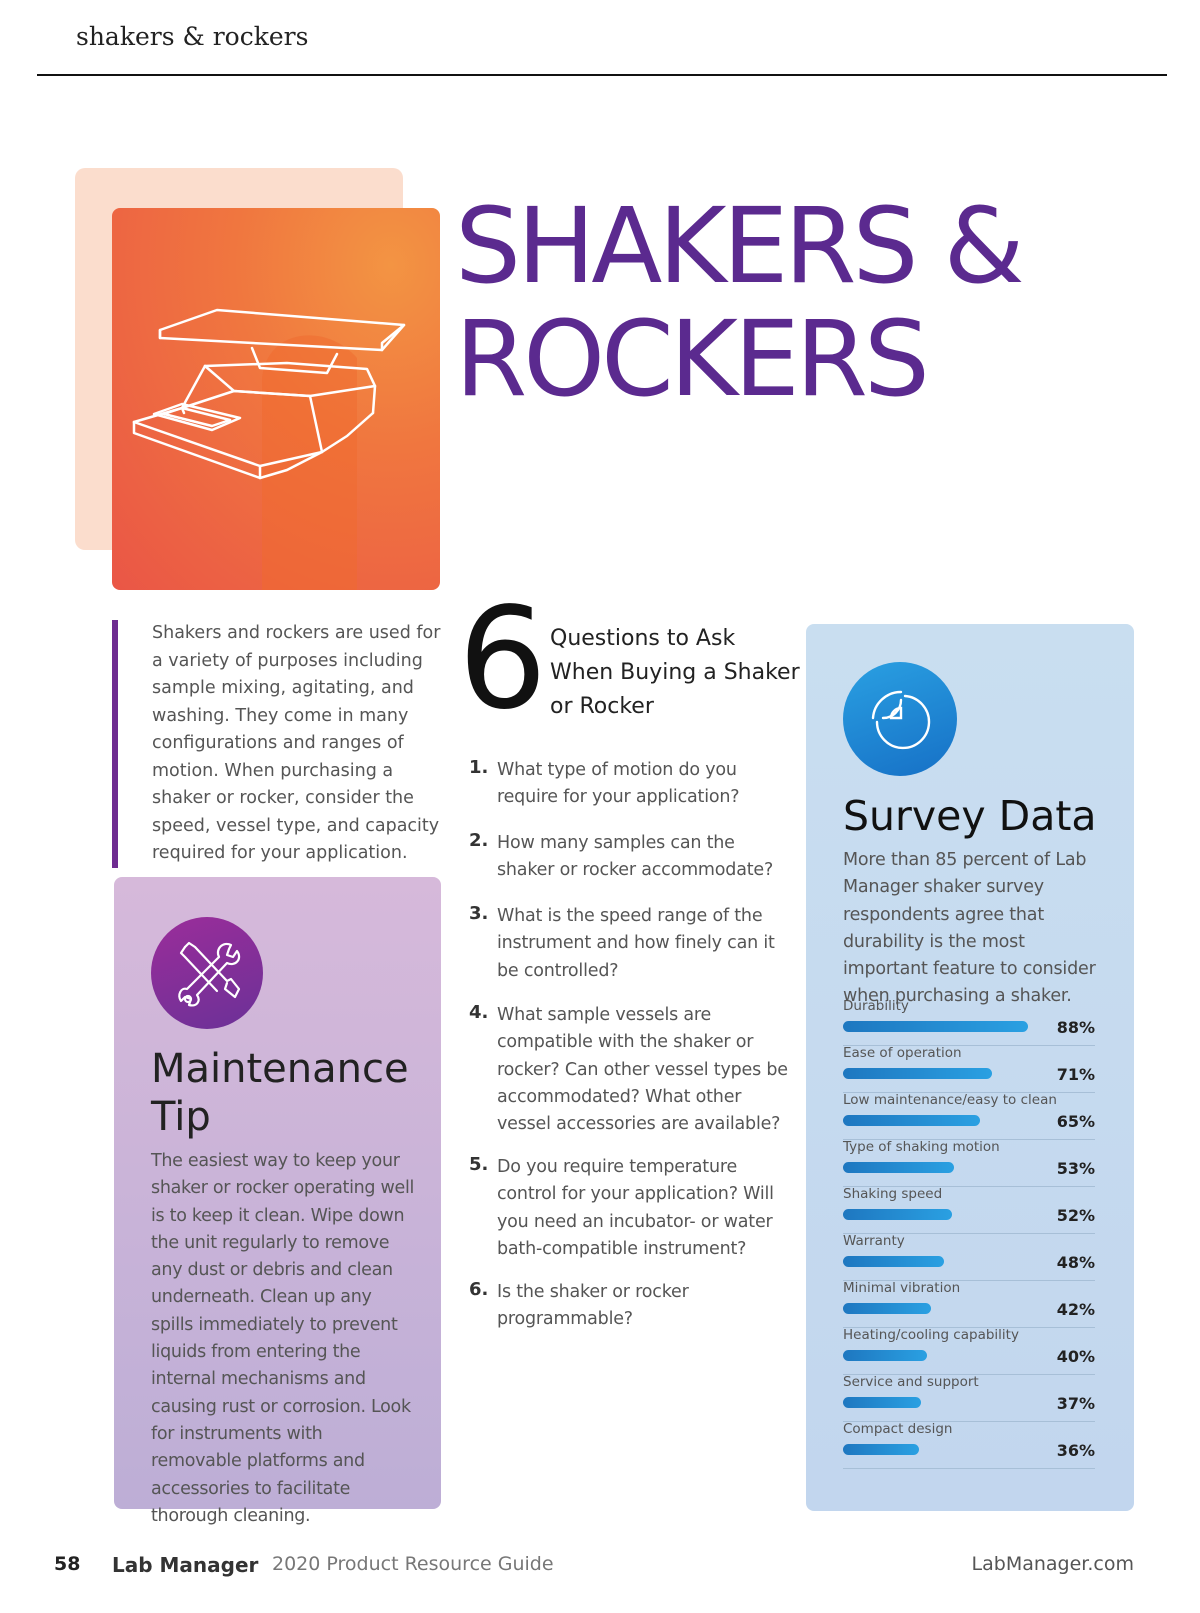 The width and height of the screenshot is (1200, 1613). What do you see at coordinates (902, 1288) in the screenshot?
I see `bar-label: Minimal vibration` at bounding box center [902, 1288].